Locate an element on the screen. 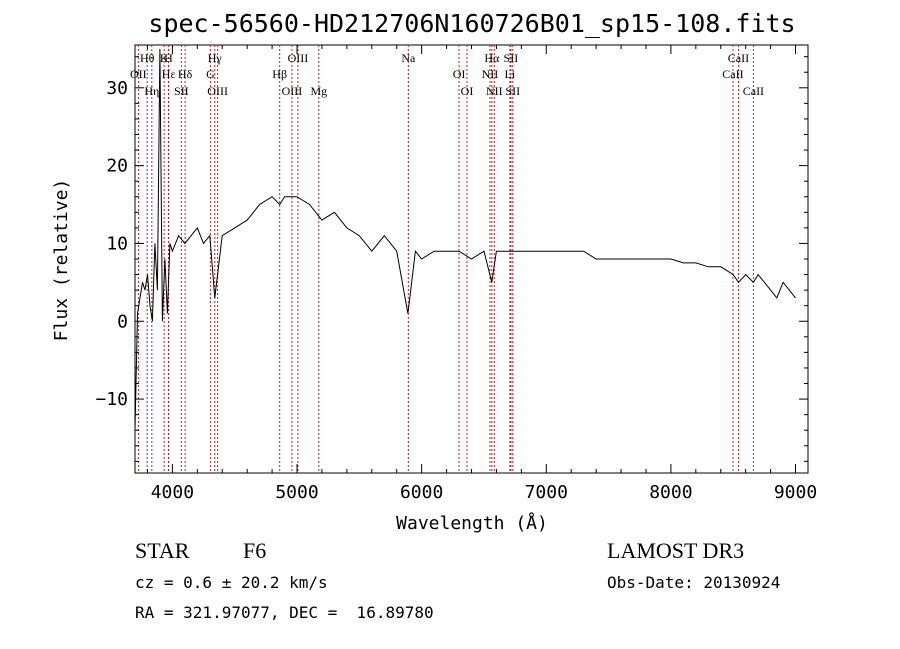  y-tick-label: 20 is located at coordinates (117, 166).